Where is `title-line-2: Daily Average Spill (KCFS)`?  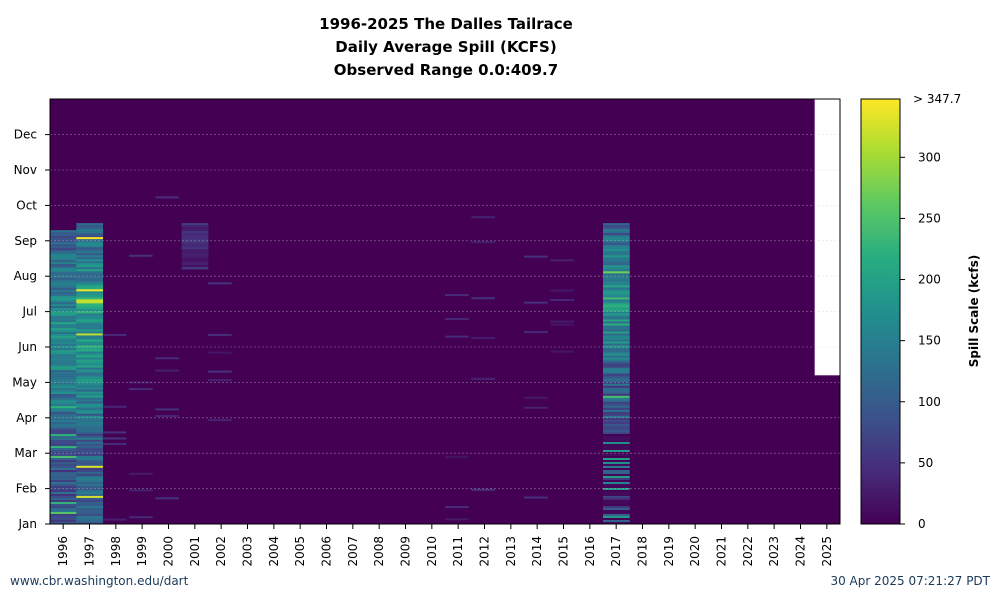 title-line-2: Daily Average Spill (KCFS) is located at coordinates (445, 47).